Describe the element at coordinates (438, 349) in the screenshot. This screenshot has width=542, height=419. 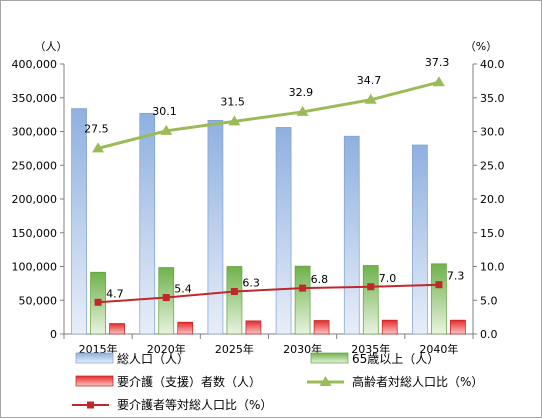
I see `x-axis-tick-label: 2040年` at that location.